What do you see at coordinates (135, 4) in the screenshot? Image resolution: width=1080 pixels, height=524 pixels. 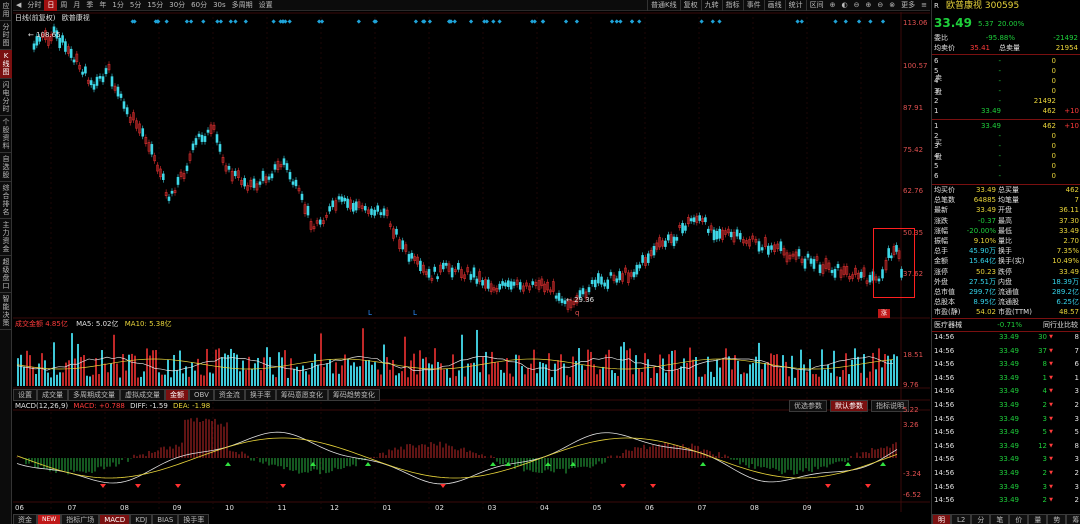 I see `period-tab-8: 5分` at bounding box center [135, 4].